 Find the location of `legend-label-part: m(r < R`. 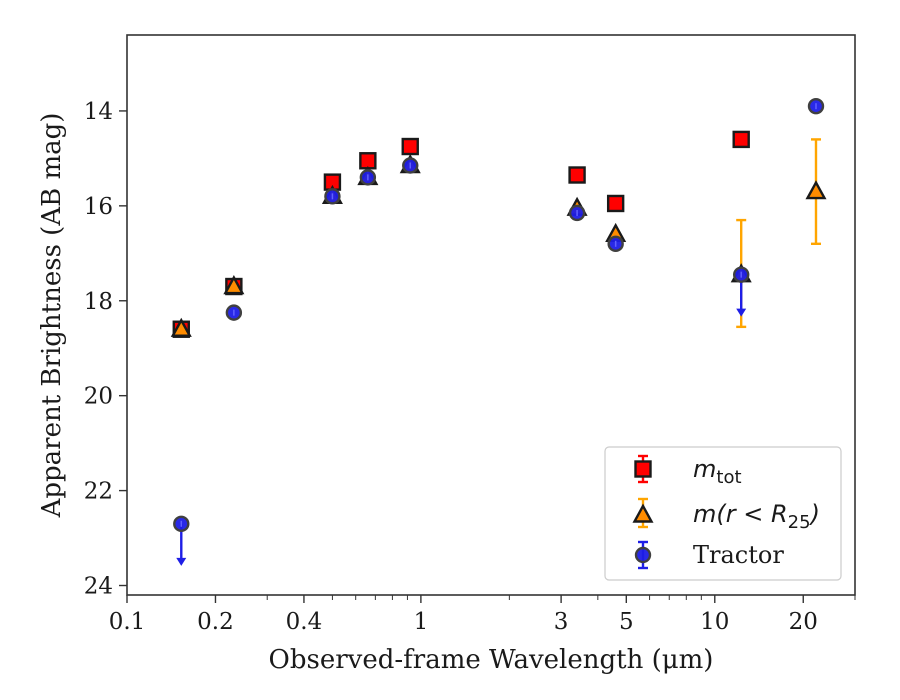

legend-label-part: m(r < R is located at coordinates (740, 514).